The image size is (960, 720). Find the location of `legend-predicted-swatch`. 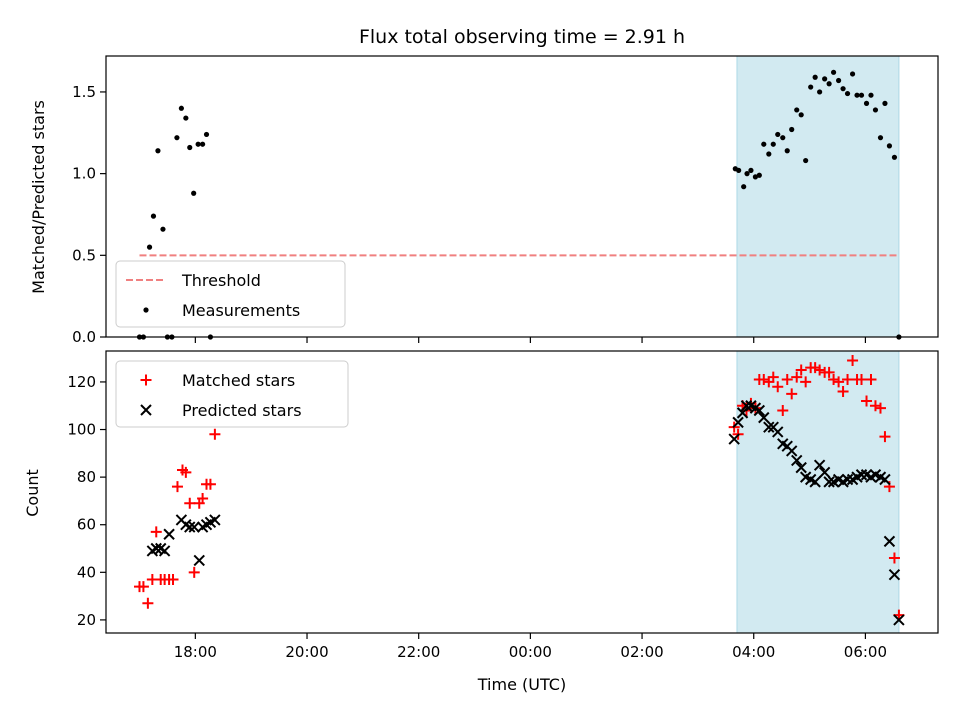

legend-predicted-swatch is located at coordinates (146, 410).